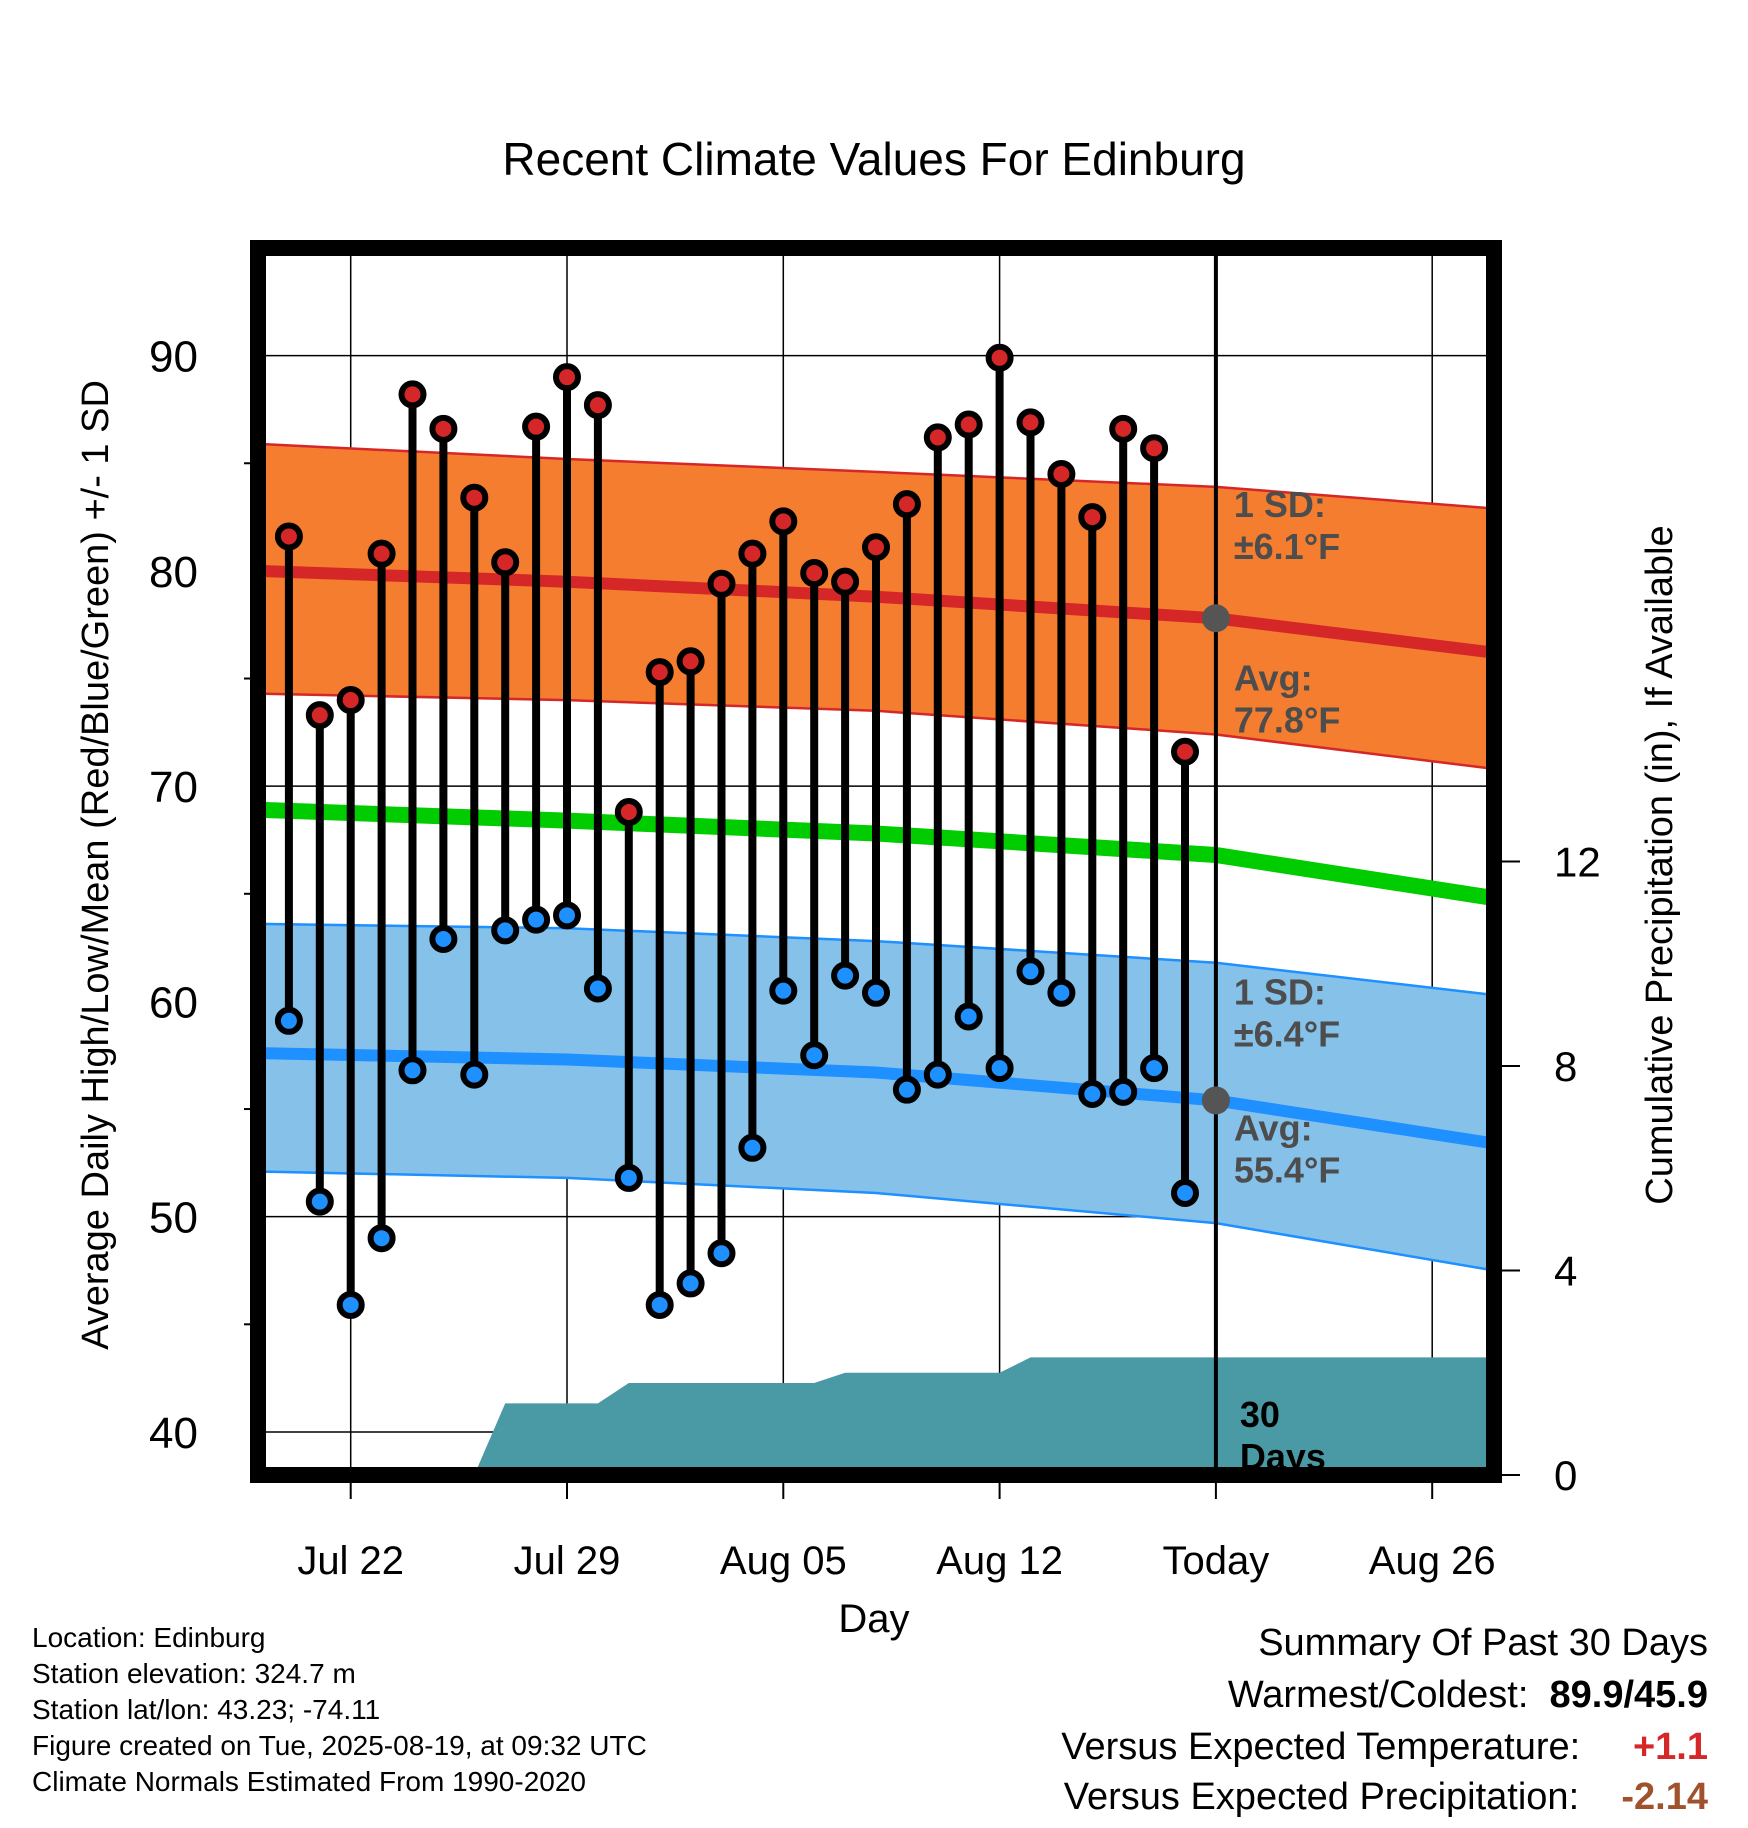 The height and width of the screenshot is (1828, 1748). What do you see at coordinates (1287, 1034) in the screenshot?
I see `low-sd-value: ±6.4°F` at bounding box center [1287, 1034].